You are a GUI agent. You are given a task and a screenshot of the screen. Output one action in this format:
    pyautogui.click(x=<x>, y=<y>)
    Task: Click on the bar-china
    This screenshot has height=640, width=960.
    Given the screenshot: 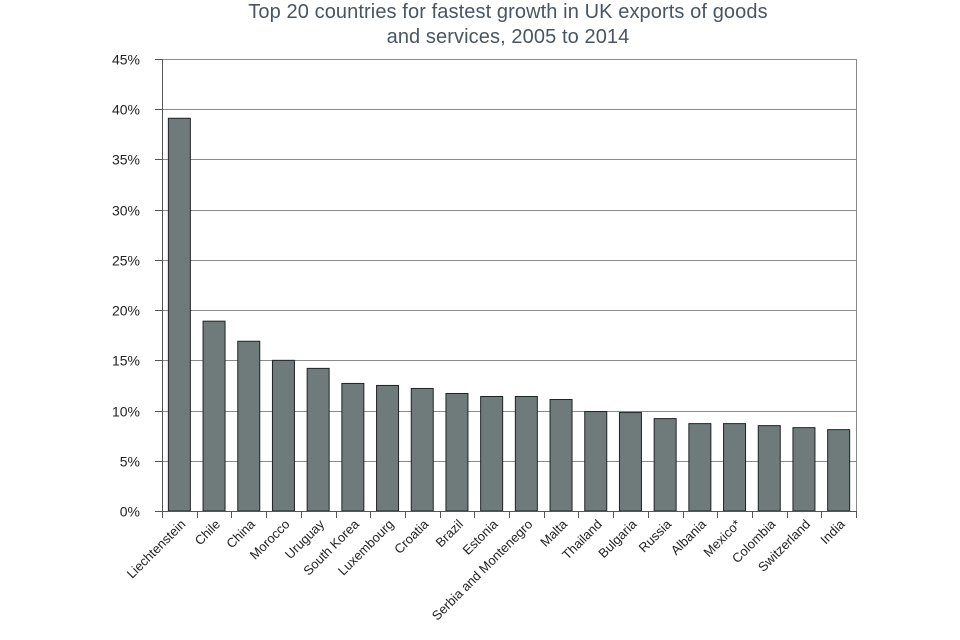 What is the action you would take?
    pyautogui.click(x=249, y=426)
    